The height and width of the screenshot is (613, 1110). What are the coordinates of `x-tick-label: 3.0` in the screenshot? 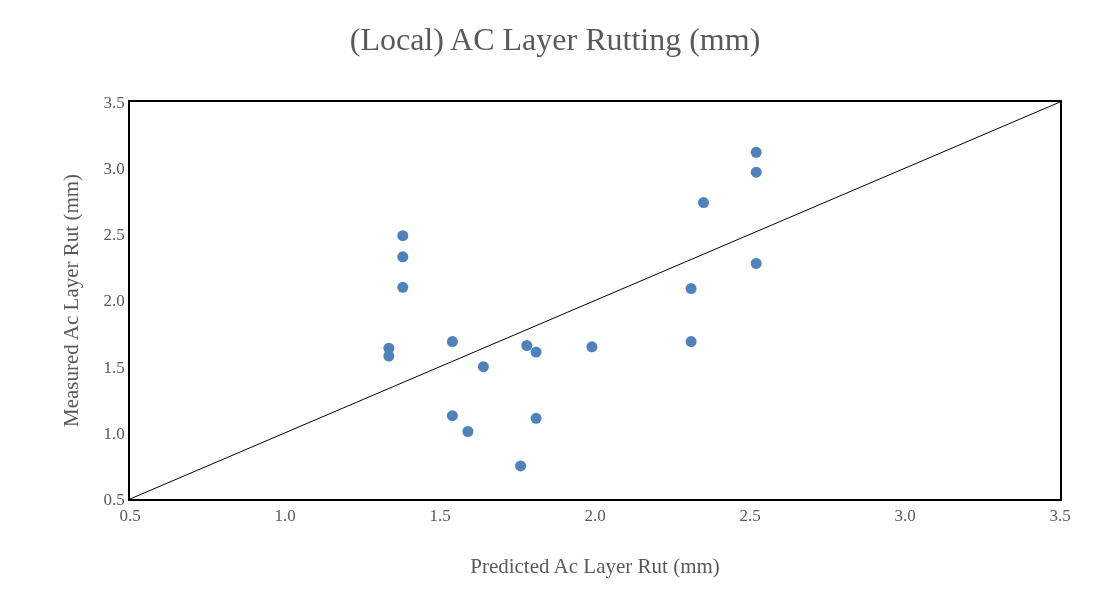 It's located at (905, 516).